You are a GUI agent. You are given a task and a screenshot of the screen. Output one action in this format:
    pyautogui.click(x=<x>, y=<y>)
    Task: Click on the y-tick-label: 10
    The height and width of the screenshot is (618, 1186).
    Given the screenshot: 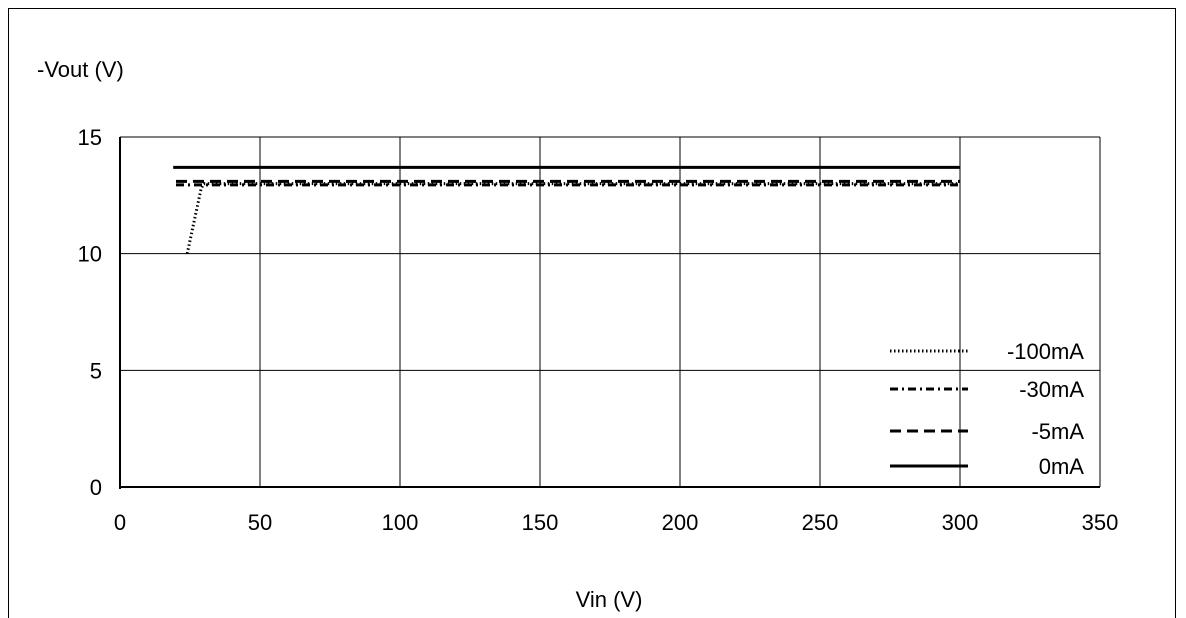 What is the action you would take?
    pyautogui.click(x=90, y=254)
    